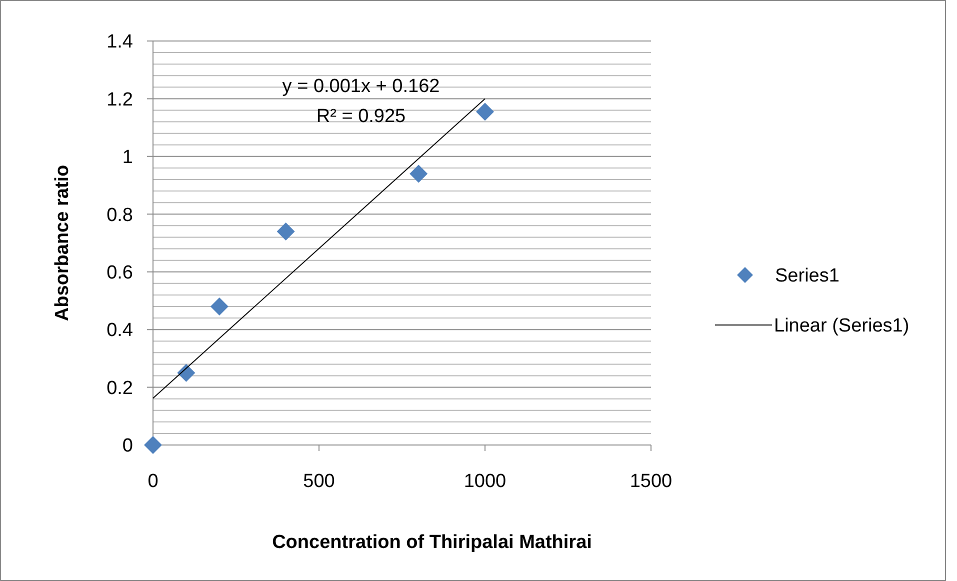  I want to click on x-axis-title: Concentration of Thiripalai Mathirai, so click(432, 542).